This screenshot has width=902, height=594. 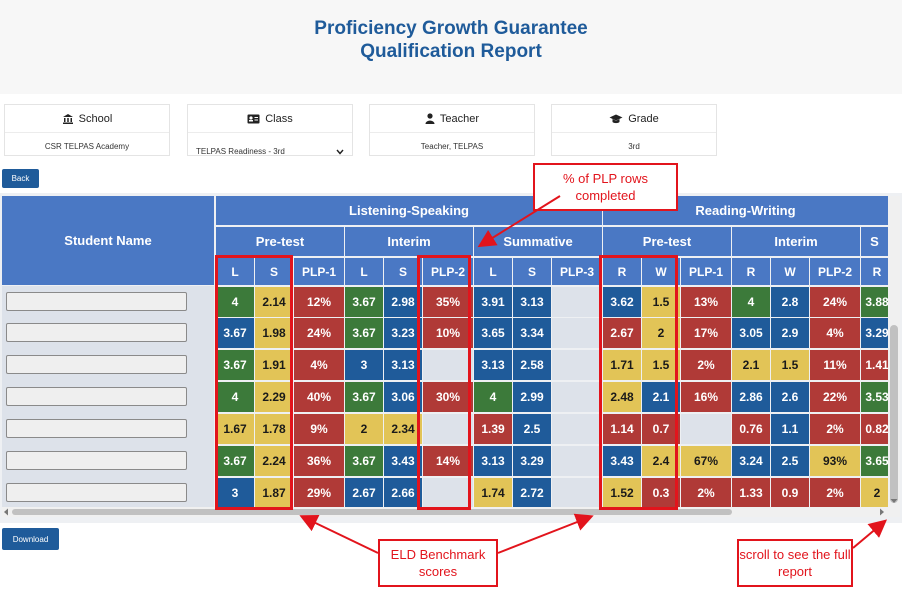 What do you see at coordinates (274, 333) in the screenshot?
I see `score-cell: 1.98` at bounding box center [274, 333].